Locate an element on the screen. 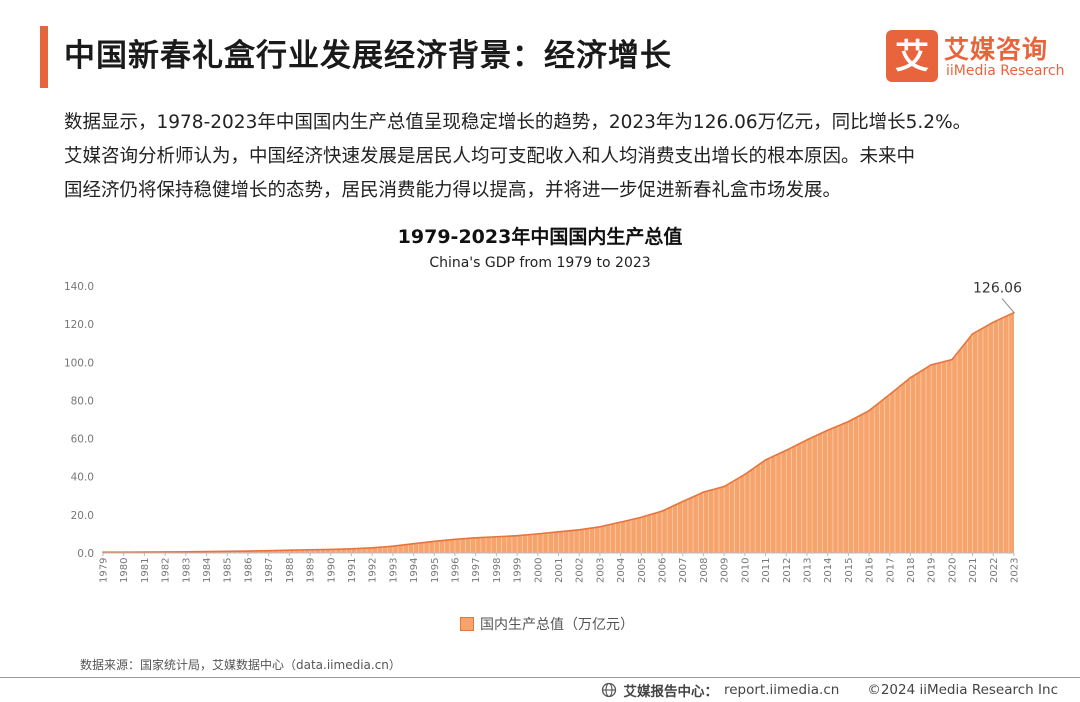 The image size is (1080, 702). y-tick-label: 140.0 is located at coordinates (79, 287).